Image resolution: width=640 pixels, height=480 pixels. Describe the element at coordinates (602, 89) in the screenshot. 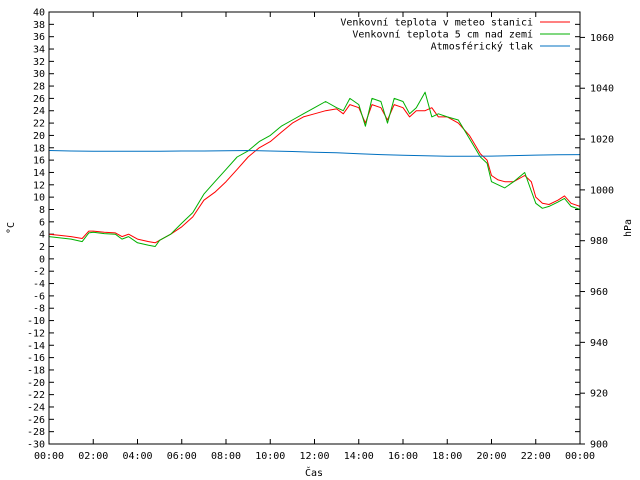

I see `y2-tick-label: 1040` at that location.